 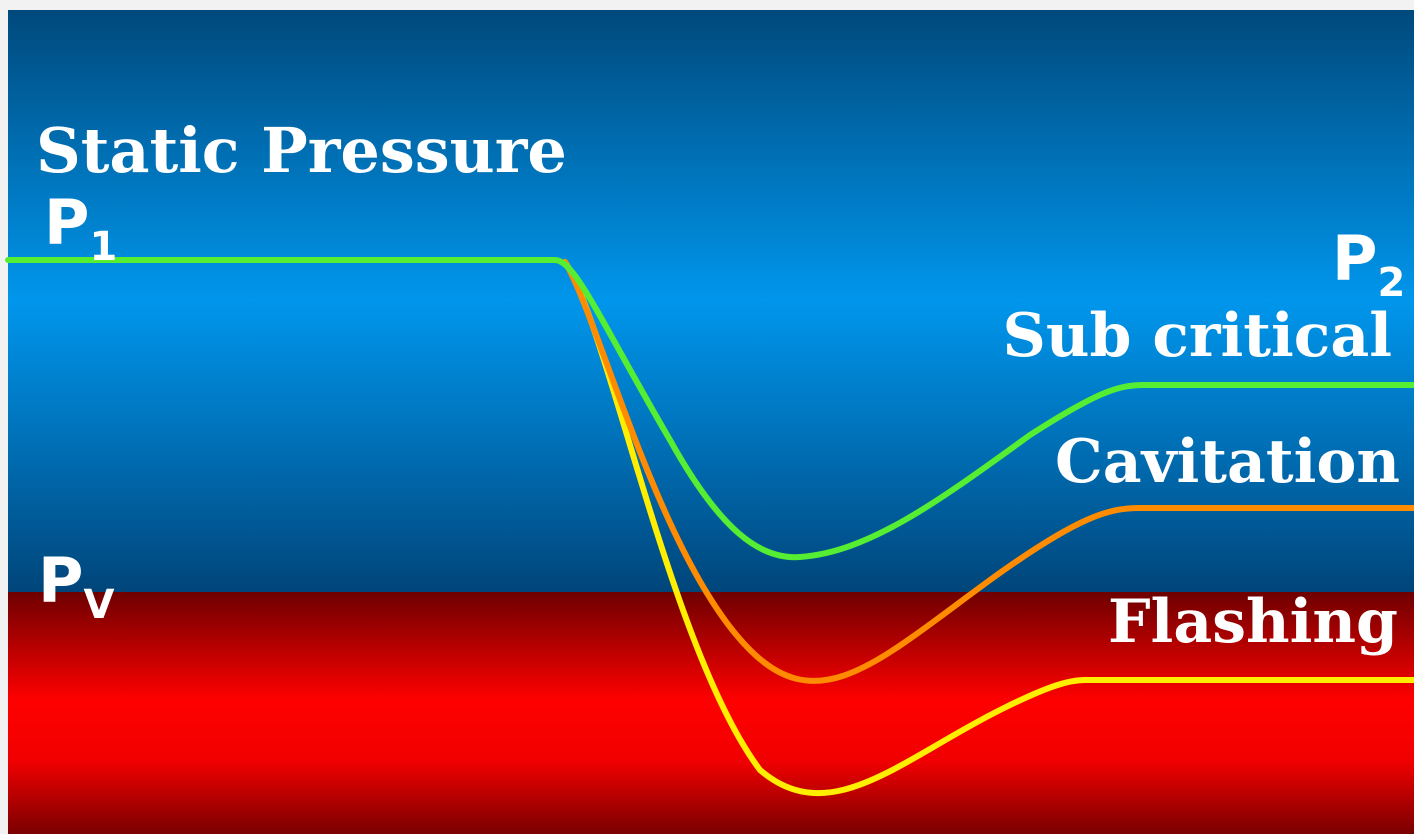 I want to click on p1-main: P, so click(x=66, y=222).